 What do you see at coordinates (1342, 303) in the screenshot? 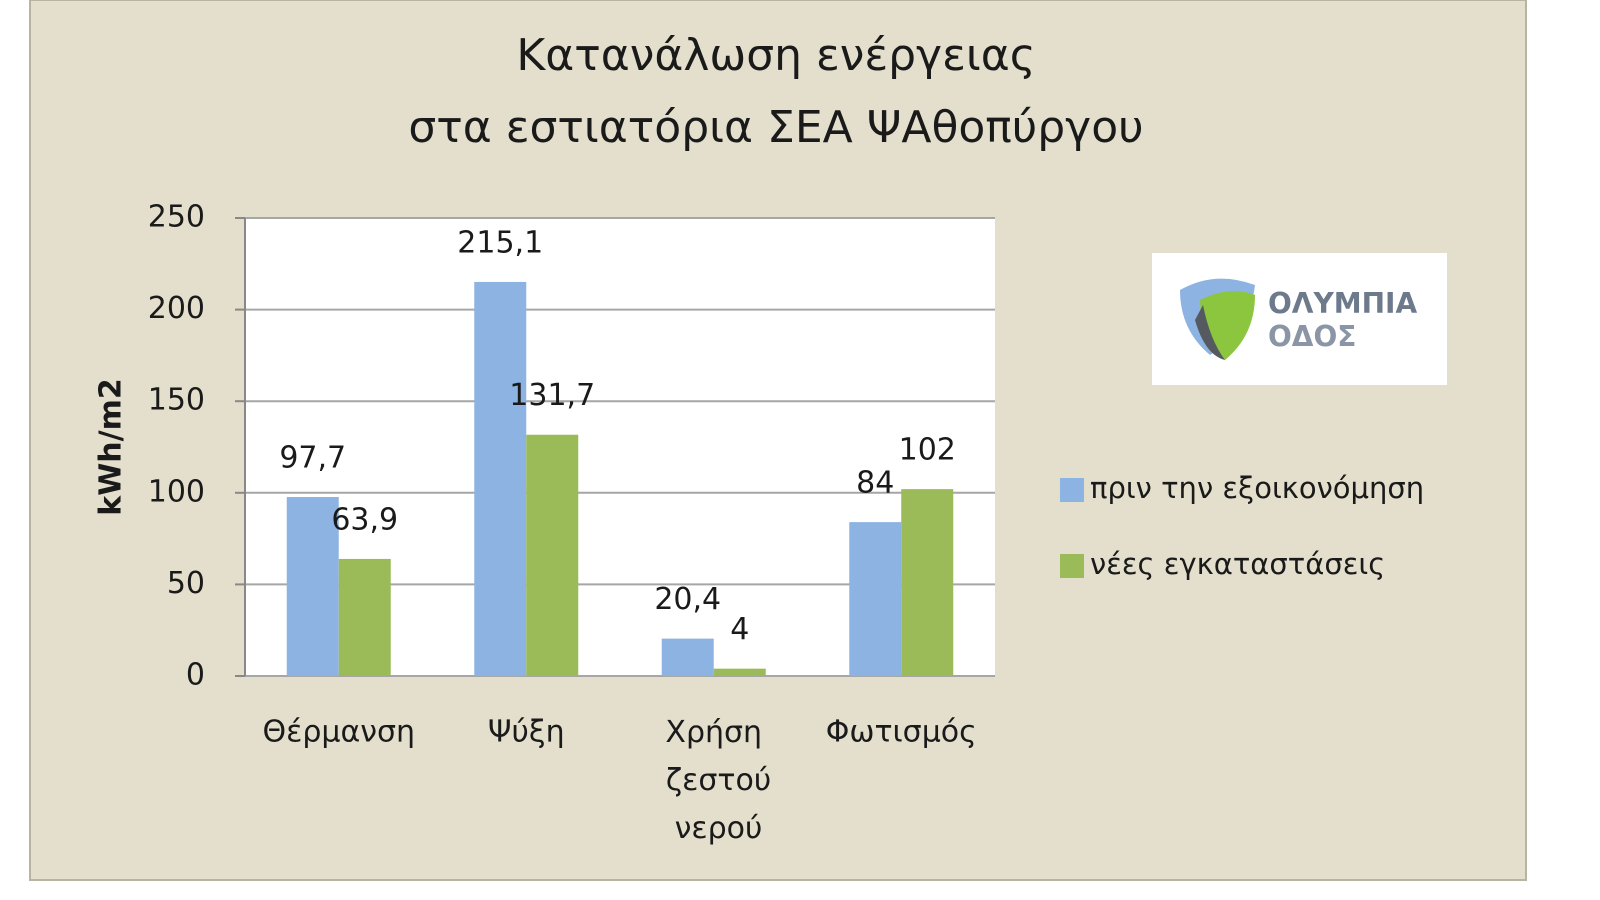
I see `logo-text: ΟΛΥΜΠΙΑ` at bounding box center [1342, 303].